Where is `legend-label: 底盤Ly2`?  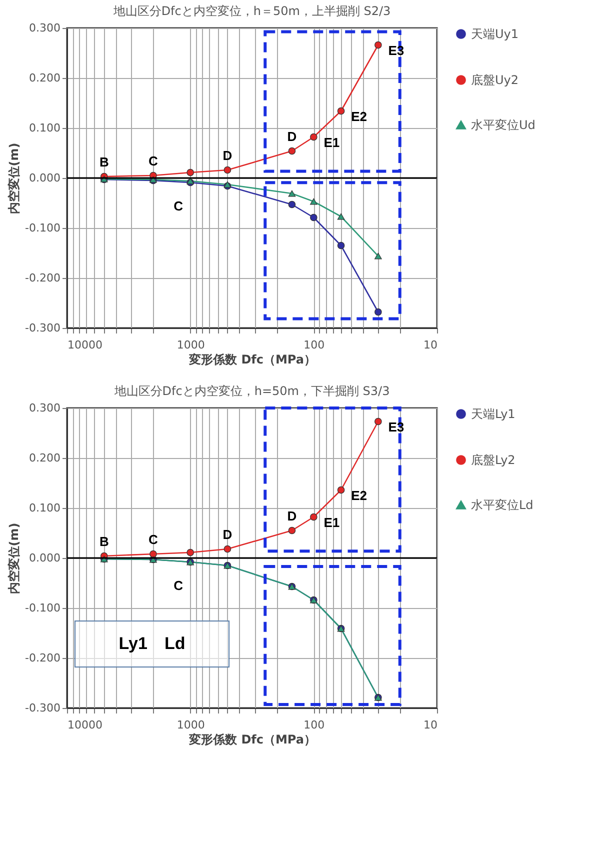
legend-label: 底盤Ly2 is located at coordinates (493, 460).